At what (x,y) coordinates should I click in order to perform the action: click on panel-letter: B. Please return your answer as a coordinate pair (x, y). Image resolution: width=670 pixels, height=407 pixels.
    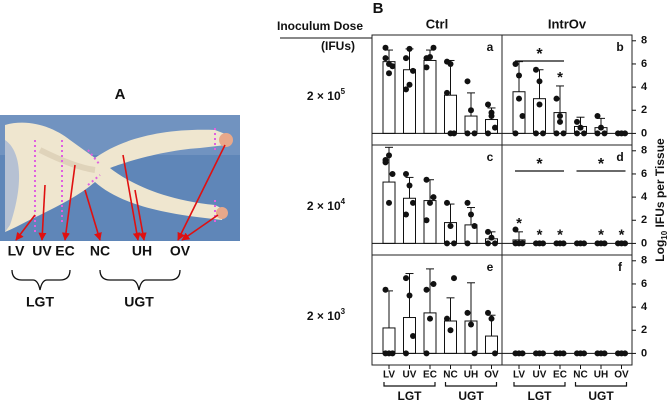
    Looking at the image, I should click on (378, 8).